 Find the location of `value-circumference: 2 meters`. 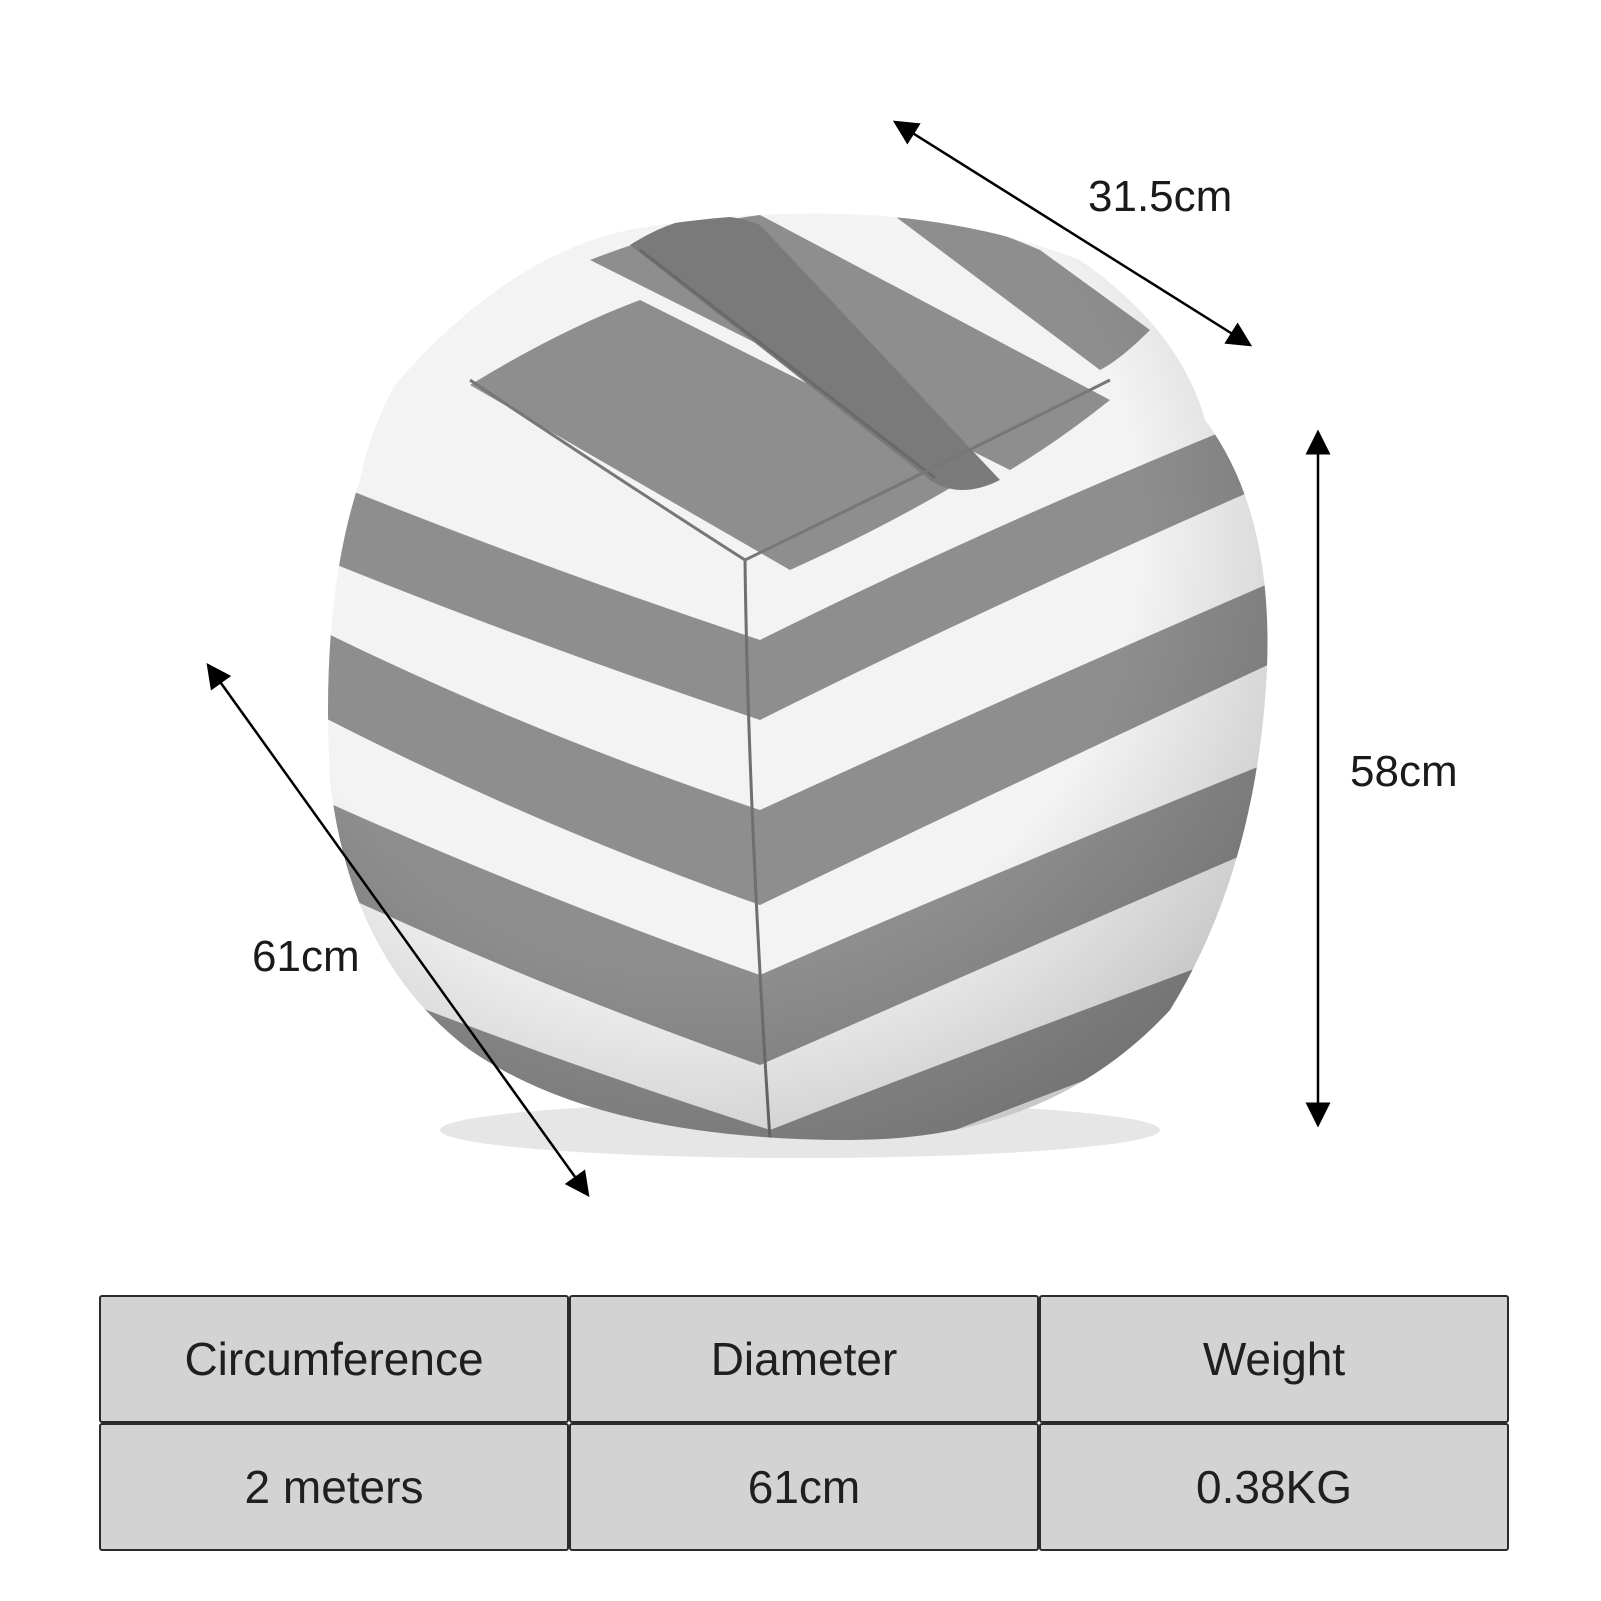

value-circumference: 2 meters is located at coordinates (334, 1487).